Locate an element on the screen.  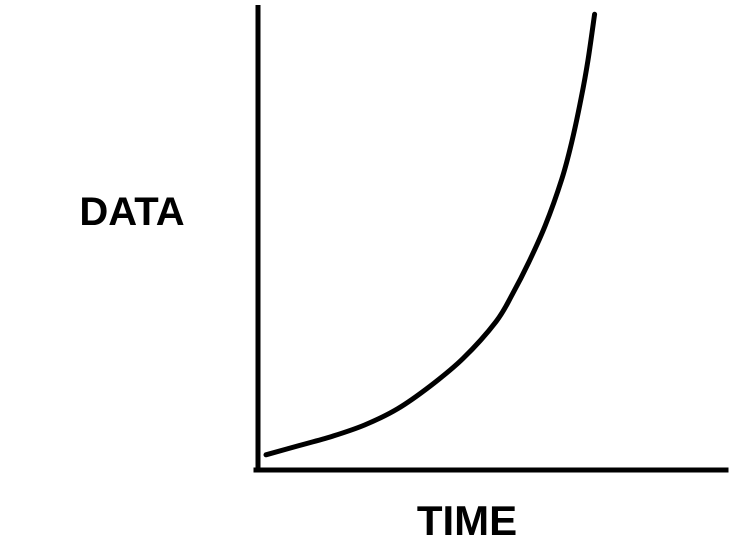
x-axis-label: TIME is located at coordinates (467, 520).